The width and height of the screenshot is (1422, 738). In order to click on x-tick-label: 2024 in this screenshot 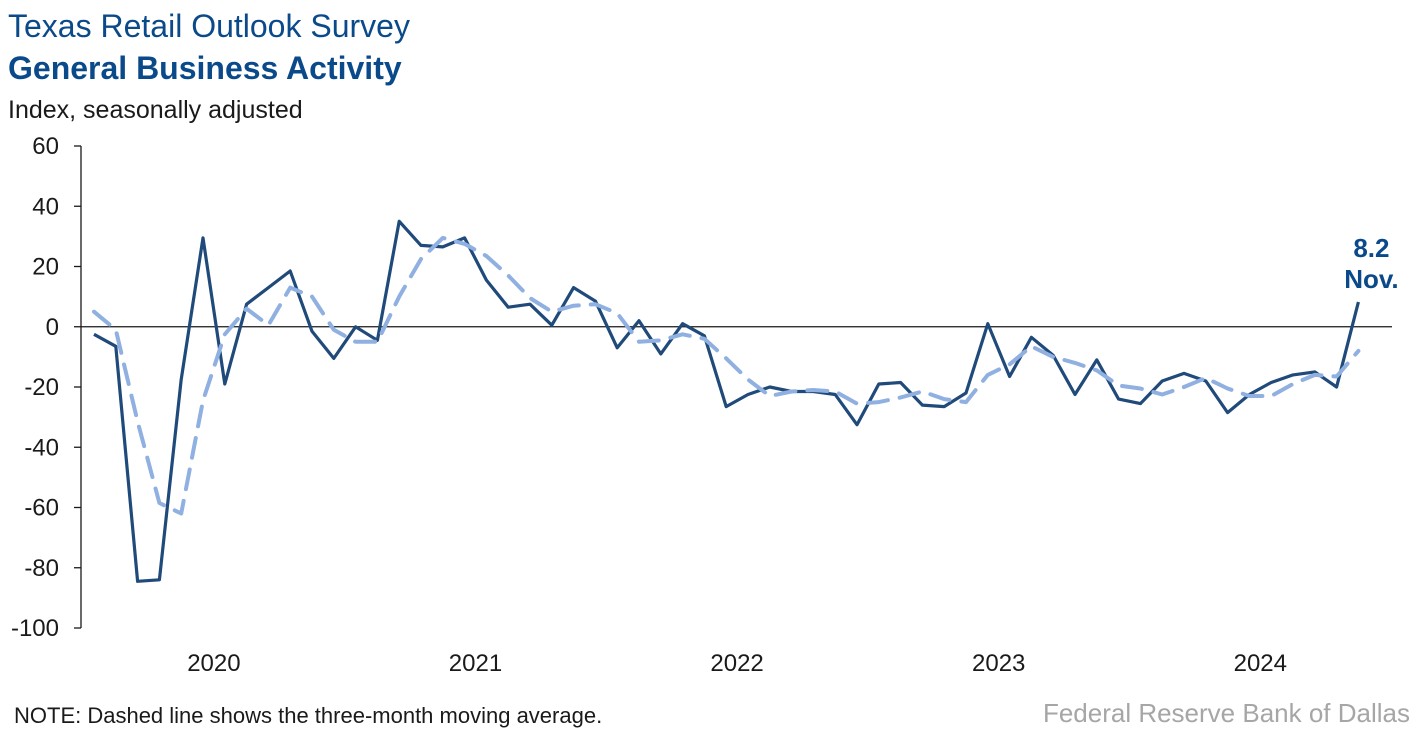, I will do `click(1260, 663)`.